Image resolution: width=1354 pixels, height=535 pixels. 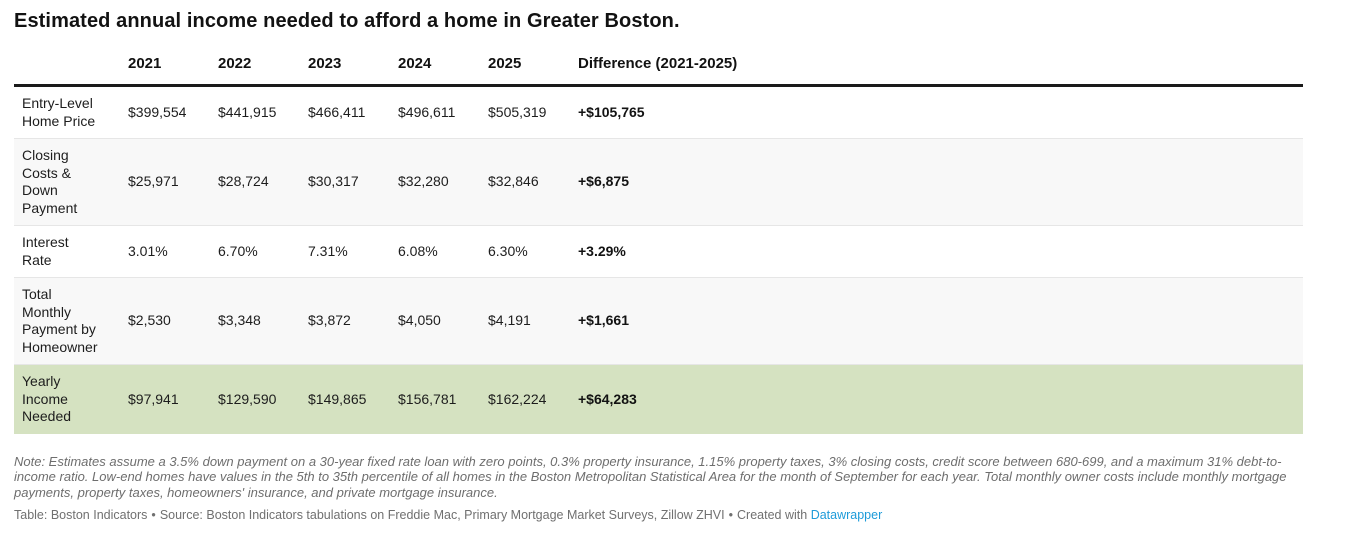 What do you see at coordinates (247, 398) in the screenshot?
I see `cell-value: $129,590` at bounding box center [247, 398].